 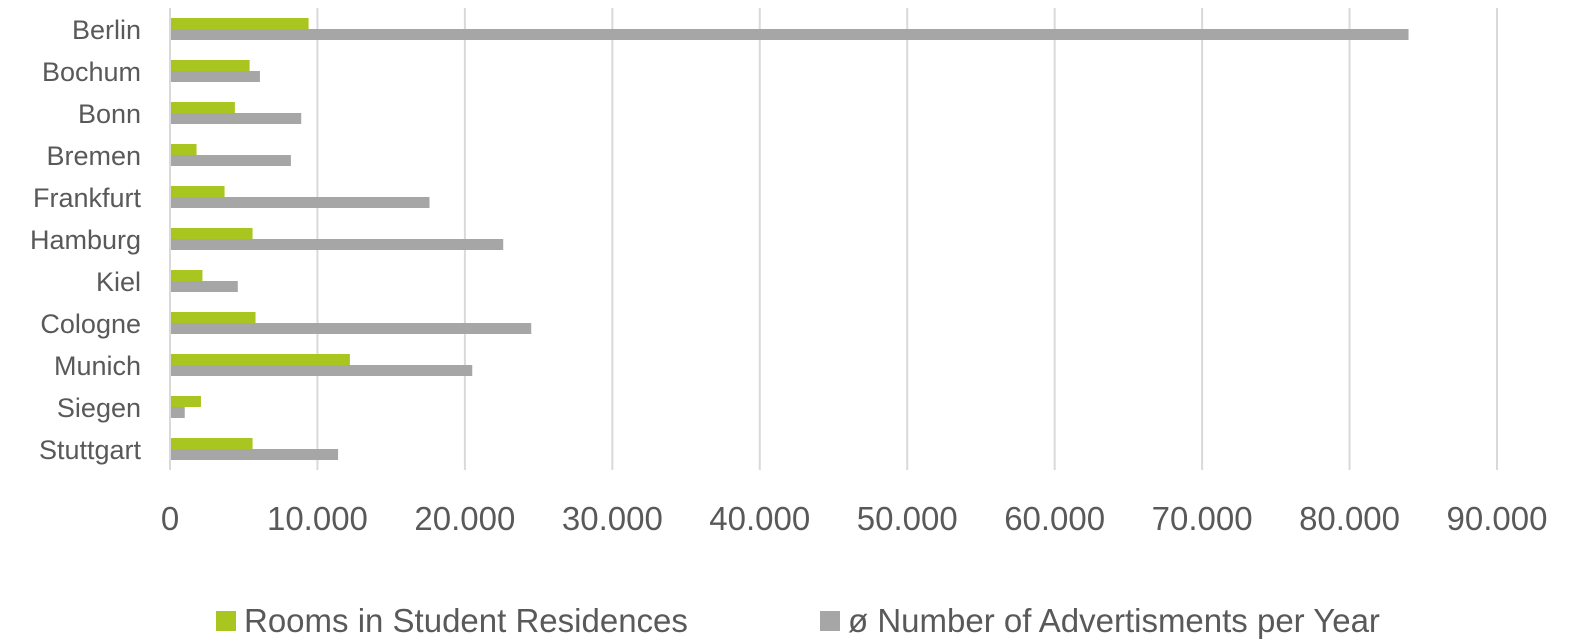 I want to click on x-tick-label: 80.000, so click(x=1349, y=518).